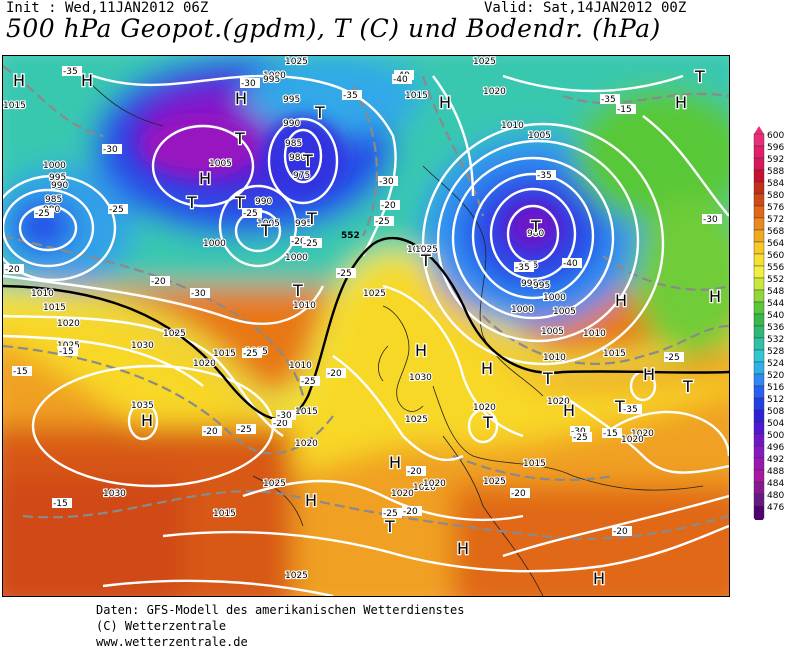  What do you see at coordinates (775, 376) in the screenshot?
I see `legend-label: 520` at bounding box center [775, 376].